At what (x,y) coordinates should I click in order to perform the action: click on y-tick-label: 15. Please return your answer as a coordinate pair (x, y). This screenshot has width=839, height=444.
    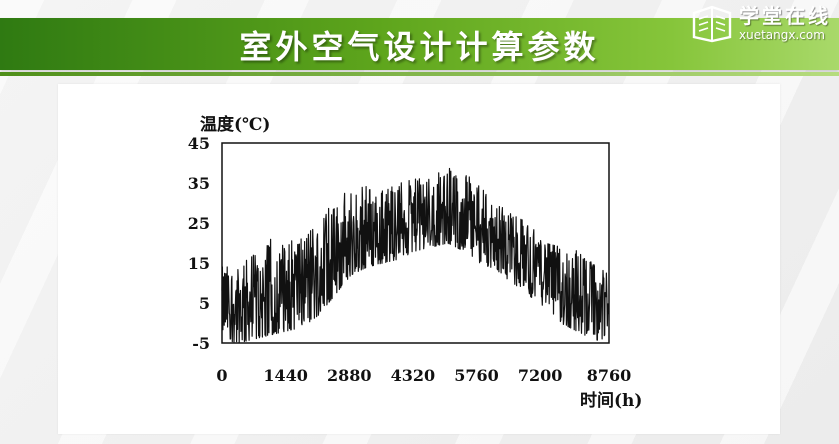
    Looking at the image, I should click on (199, 263).